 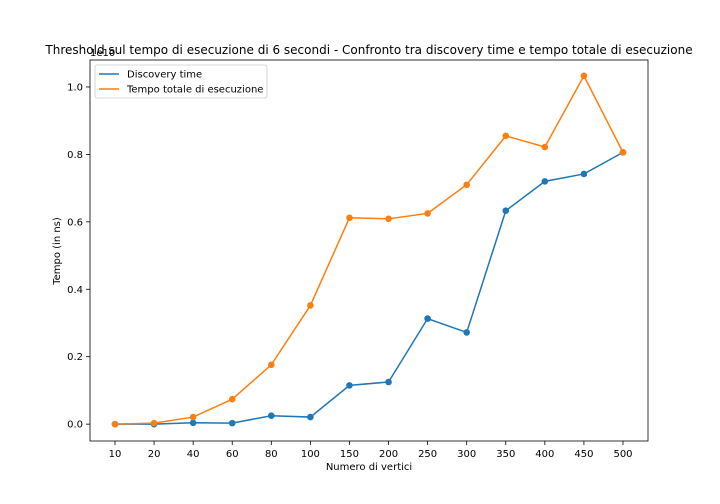 What do you see at coordinates (622, 454) in the screenshot?
I see `x-tick-label-500: 500` at bounding box center [622, 454].